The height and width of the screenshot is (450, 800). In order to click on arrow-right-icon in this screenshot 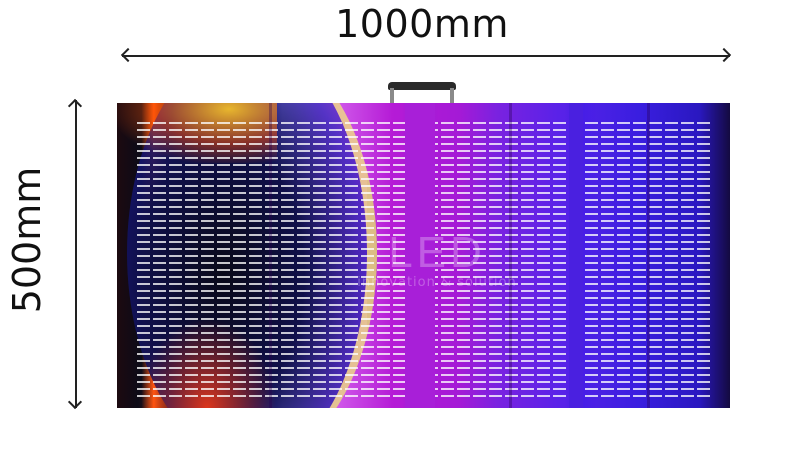, I will do `click(724, 55)`.